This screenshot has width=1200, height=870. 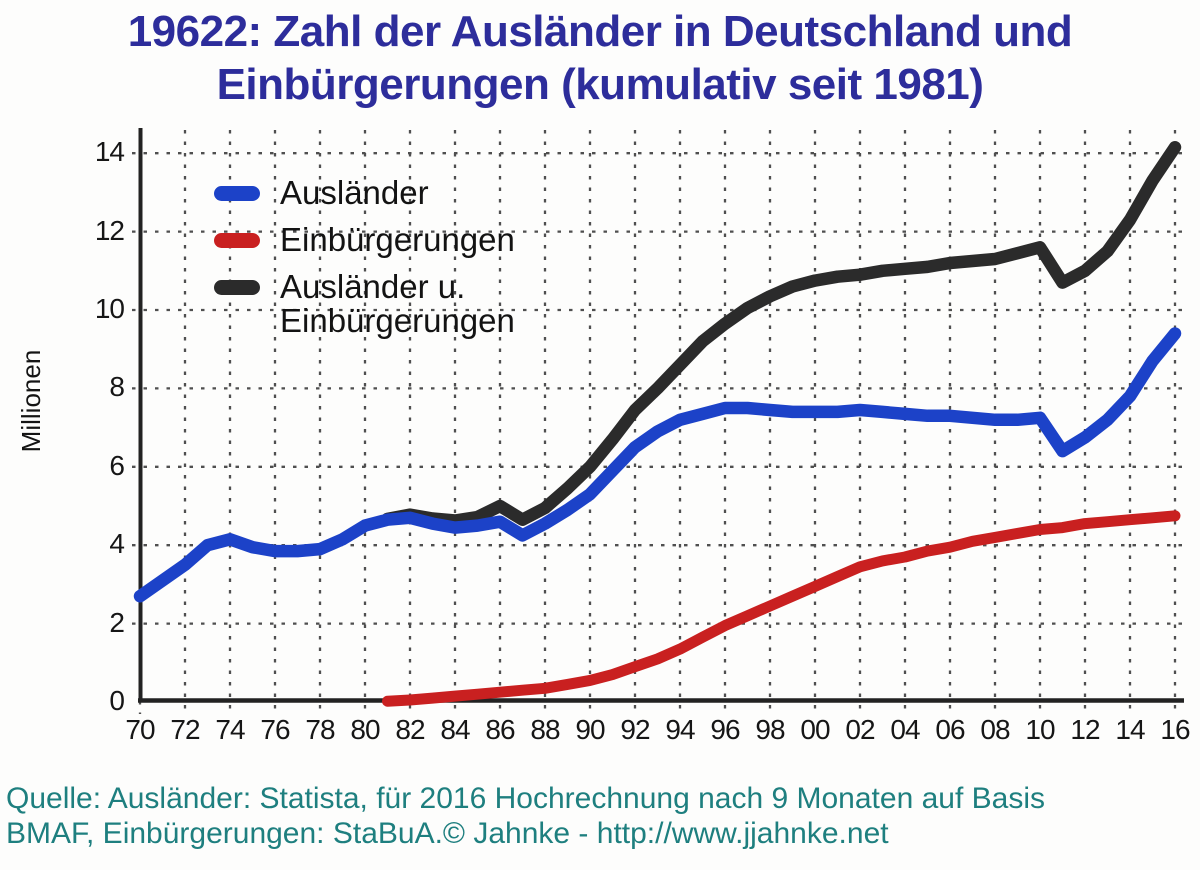 What do you see at coordinates (950, 729) in the screenshot?
I see `x-tick-label: 06` at bounding box center [950, 729].